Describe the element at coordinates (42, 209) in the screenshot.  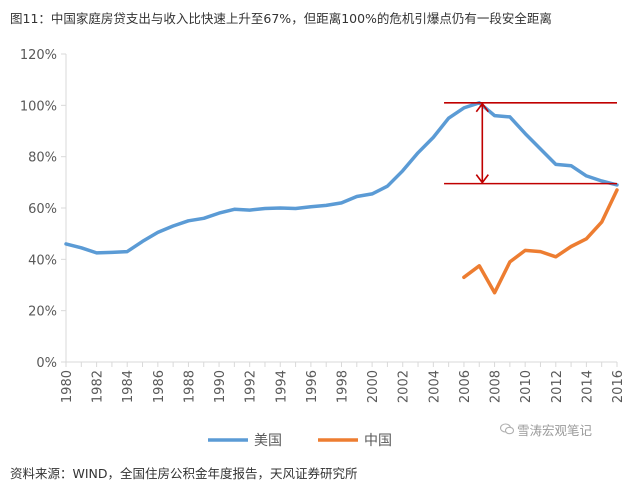
I see `y-tick-label: 60%` at that location.